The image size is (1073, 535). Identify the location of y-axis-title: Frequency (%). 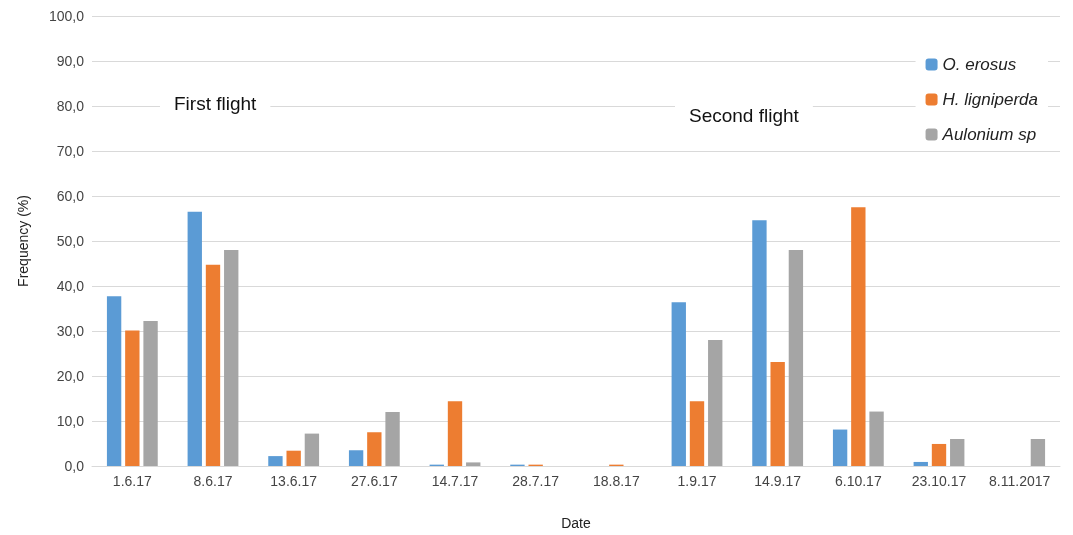
(23, 241).